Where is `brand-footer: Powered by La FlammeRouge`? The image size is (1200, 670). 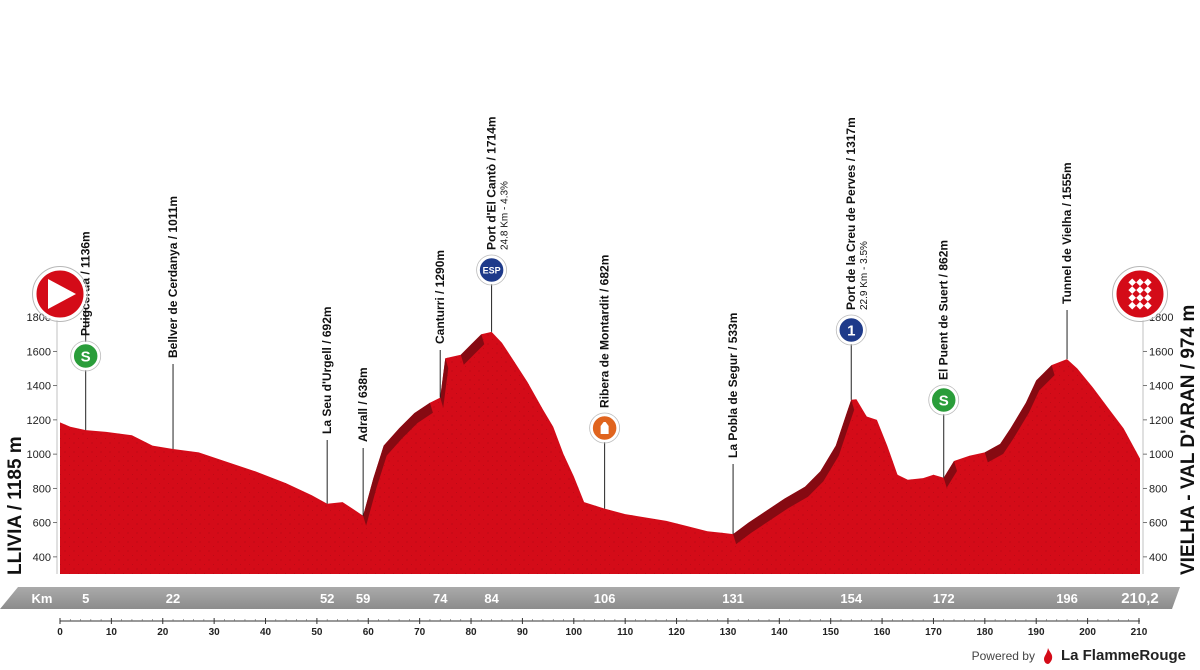 brand-footer: Powered by La FlammeRouge is located at coordinates (1079, 655).